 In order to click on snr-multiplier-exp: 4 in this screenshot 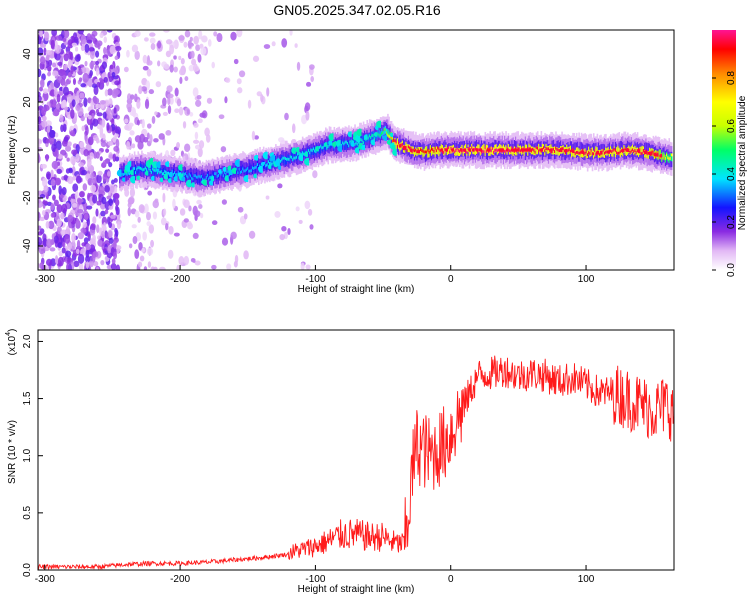, I will do `click(8, 334)`.